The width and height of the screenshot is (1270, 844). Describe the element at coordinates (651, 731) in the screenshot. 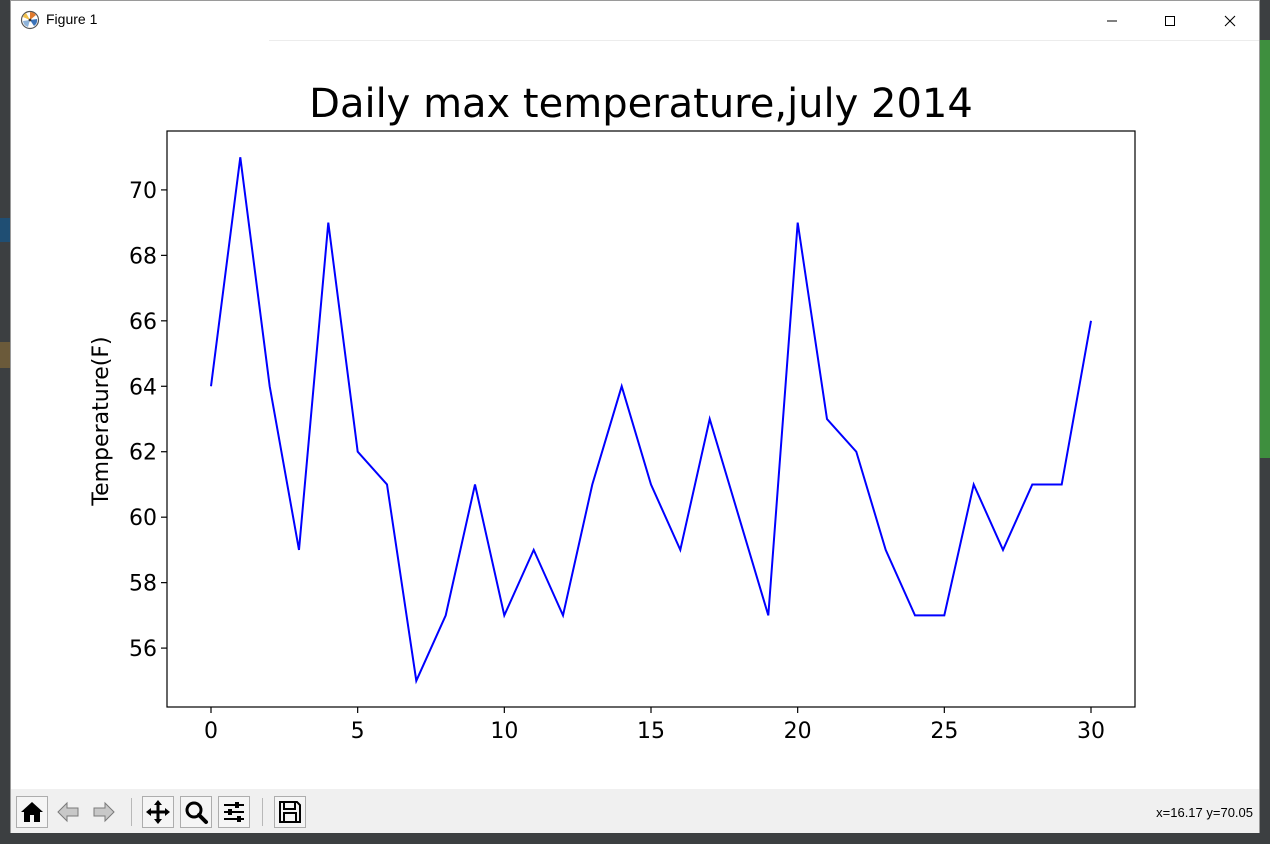

I see `x-tick-label: 15` at that location.